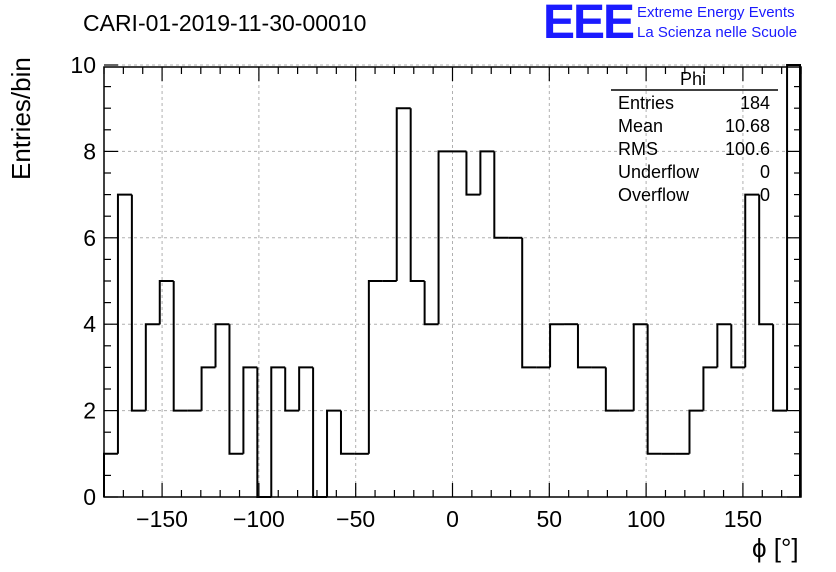  I want to click on y-tick-label: 0, so click(89, 497).